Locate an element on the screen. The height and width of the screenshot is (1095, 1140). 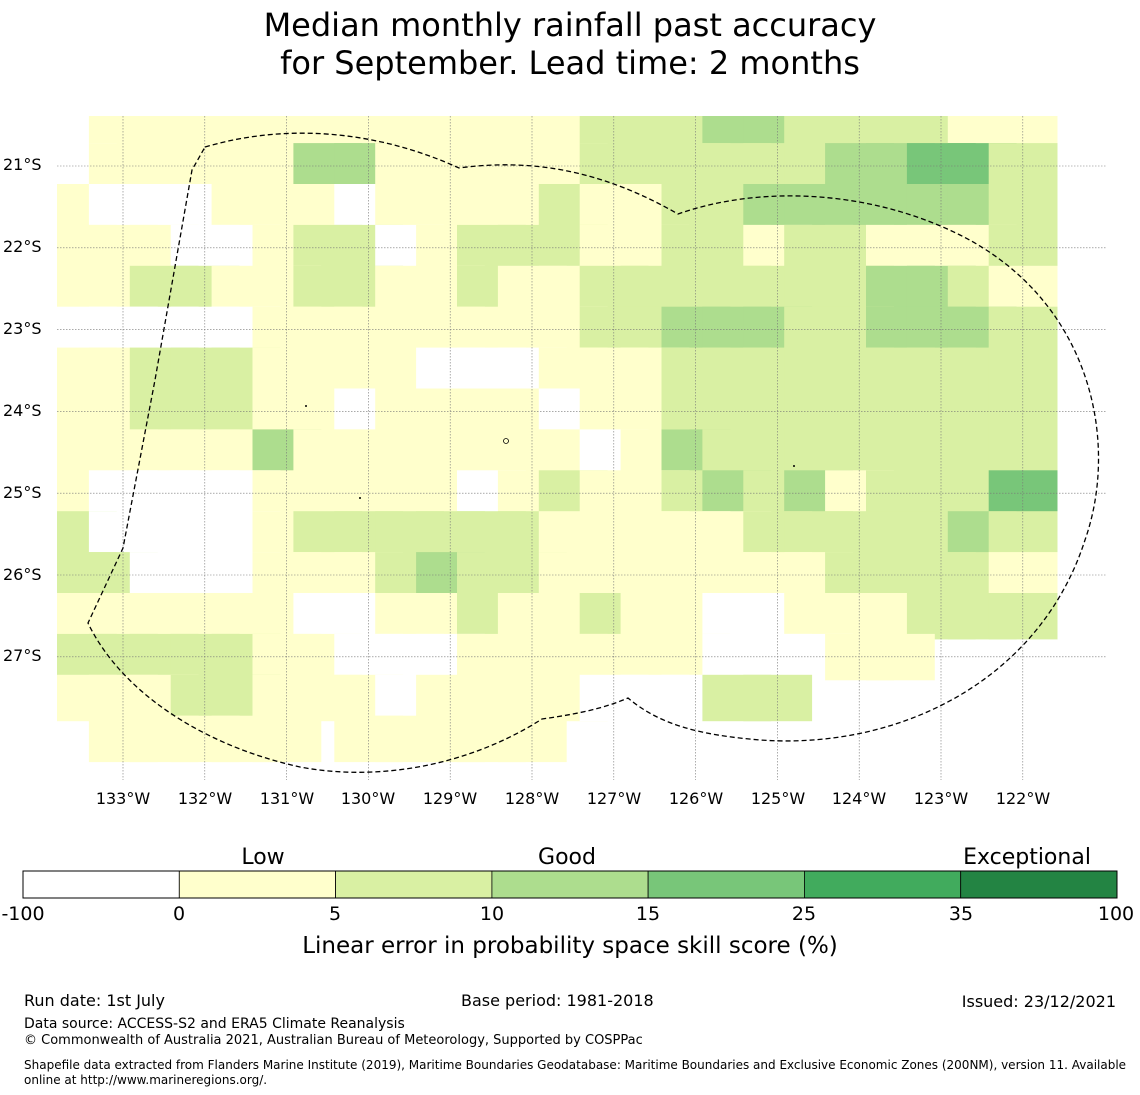
colorbar-outline is located at coordinates (570, 884).